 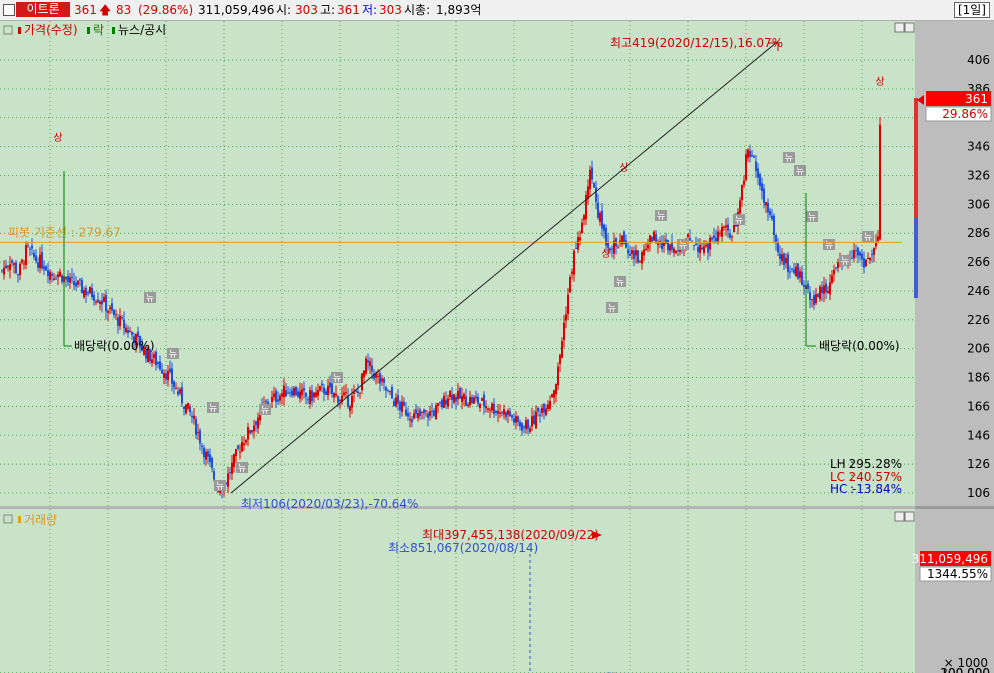 I want to click on stock-name: 이트론, so click(x=43, y=9).